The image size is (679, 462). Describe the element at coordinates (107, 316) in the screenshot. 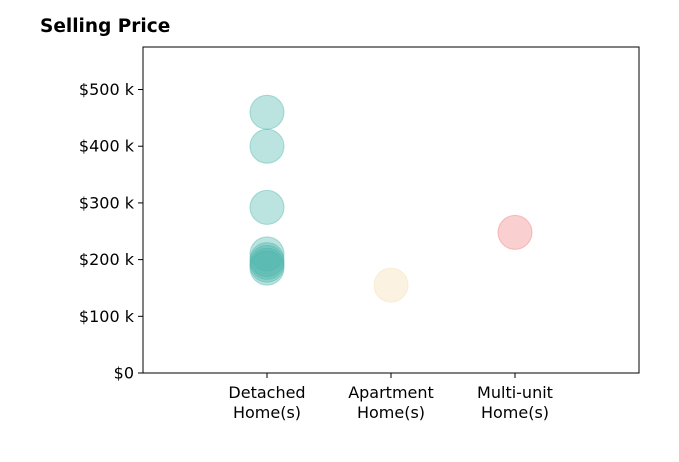

I see `y-tick-label: $100 k` at that location.